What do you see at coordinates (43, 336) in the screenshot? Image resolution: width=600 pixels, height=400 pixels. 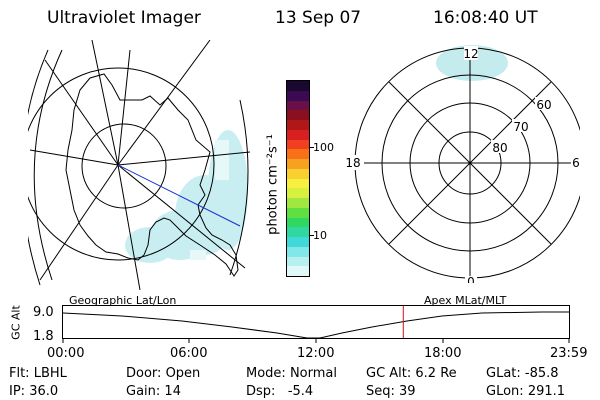 I see `timeline-ytick-bottom: 1.8` at bounding box center [43, 336].